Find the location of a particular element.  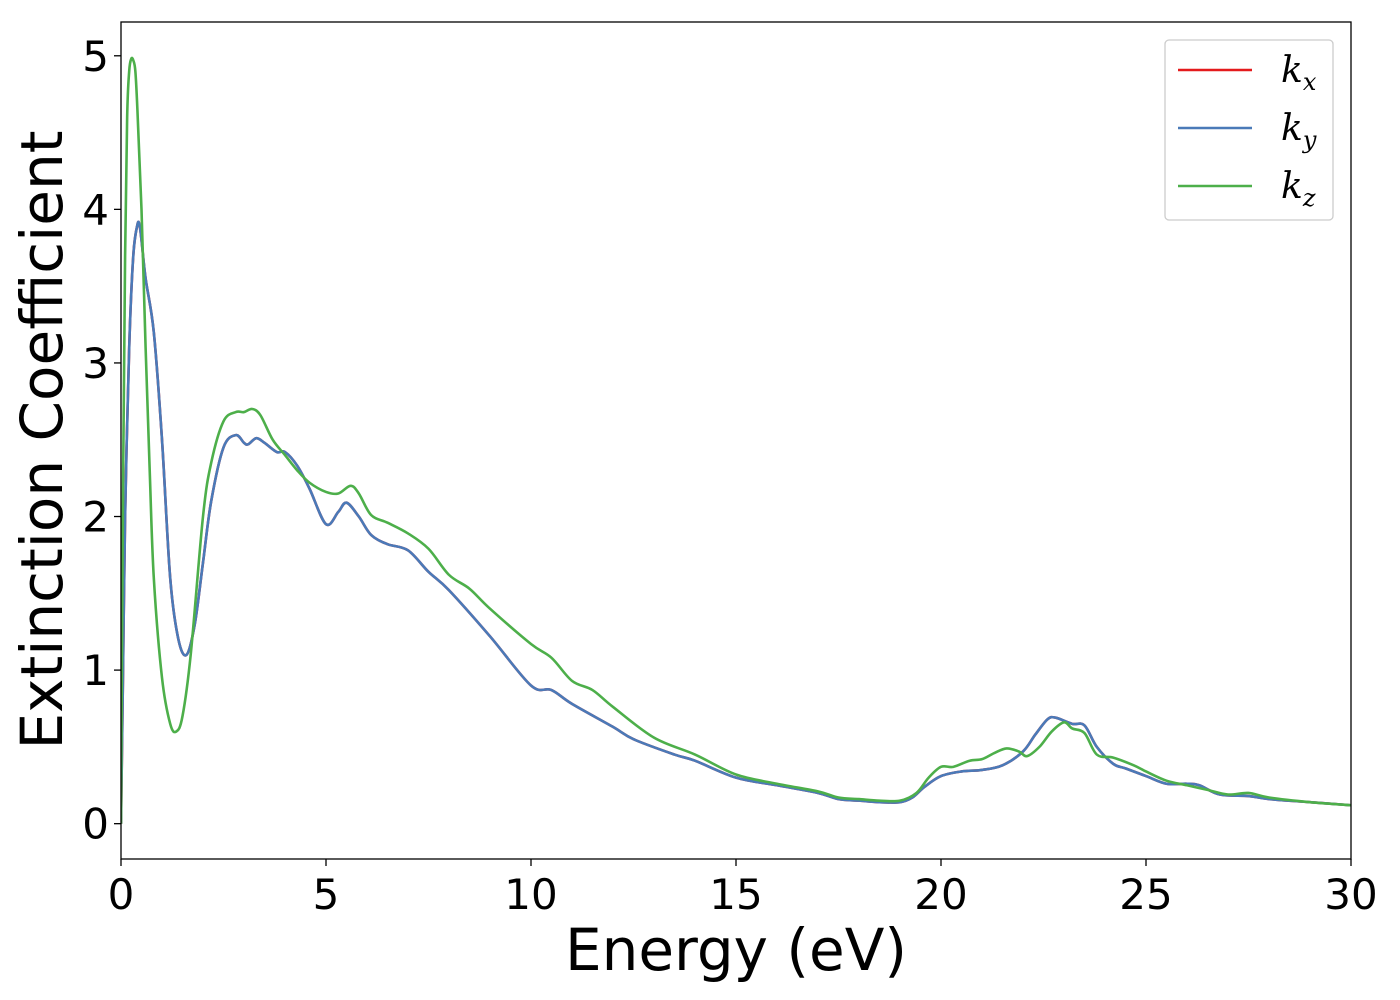

legend-entries: kx ky kz is located at coordinates (1247, 131).